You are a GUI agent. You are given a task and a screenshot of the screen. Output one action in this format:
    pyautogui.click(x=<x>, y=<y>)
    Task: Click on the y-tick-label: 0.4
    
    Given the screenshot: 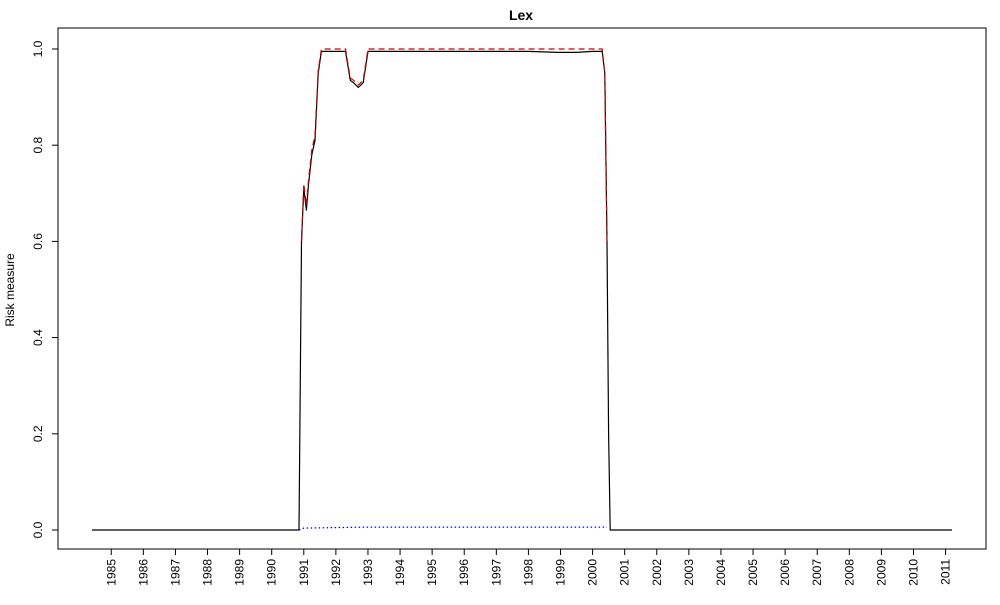 What is the action you would take?
    pyautogui.click(x=38, y=337)
    